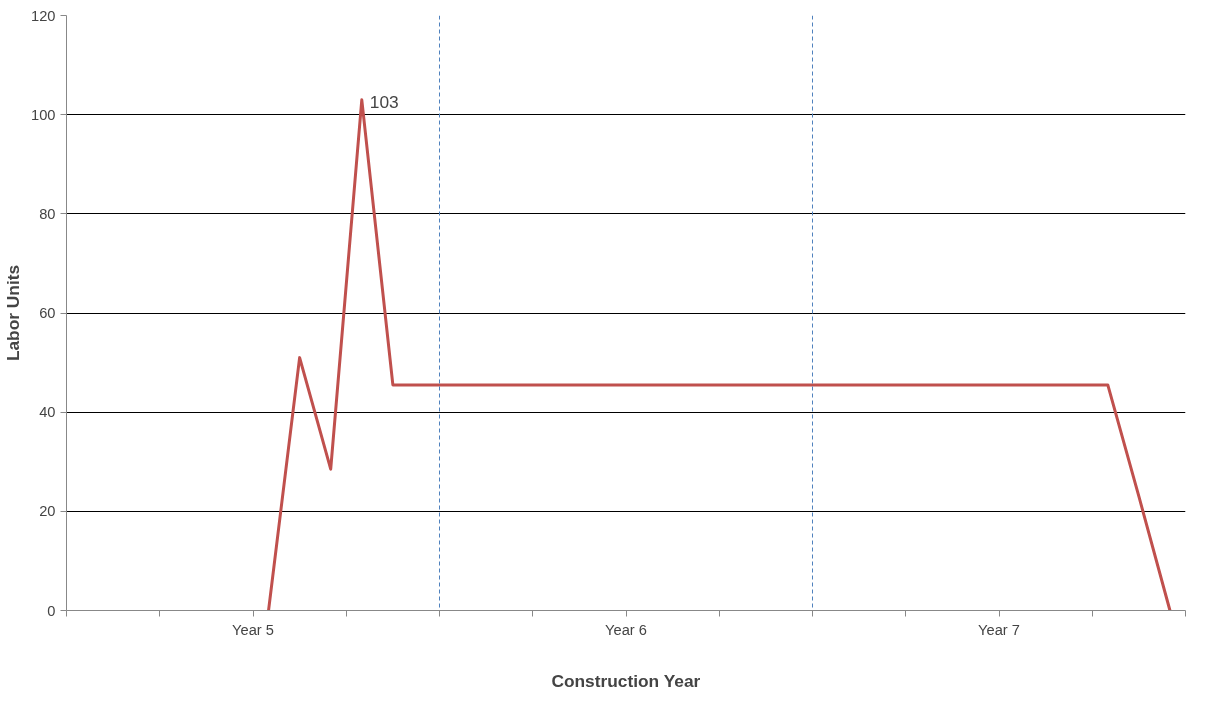 This screenshot has height=711, width=1213. What do you see at coordinates (47, 511) in the screenshot?
I see `y-tick-label: 20` at bounding box center [47, 511].